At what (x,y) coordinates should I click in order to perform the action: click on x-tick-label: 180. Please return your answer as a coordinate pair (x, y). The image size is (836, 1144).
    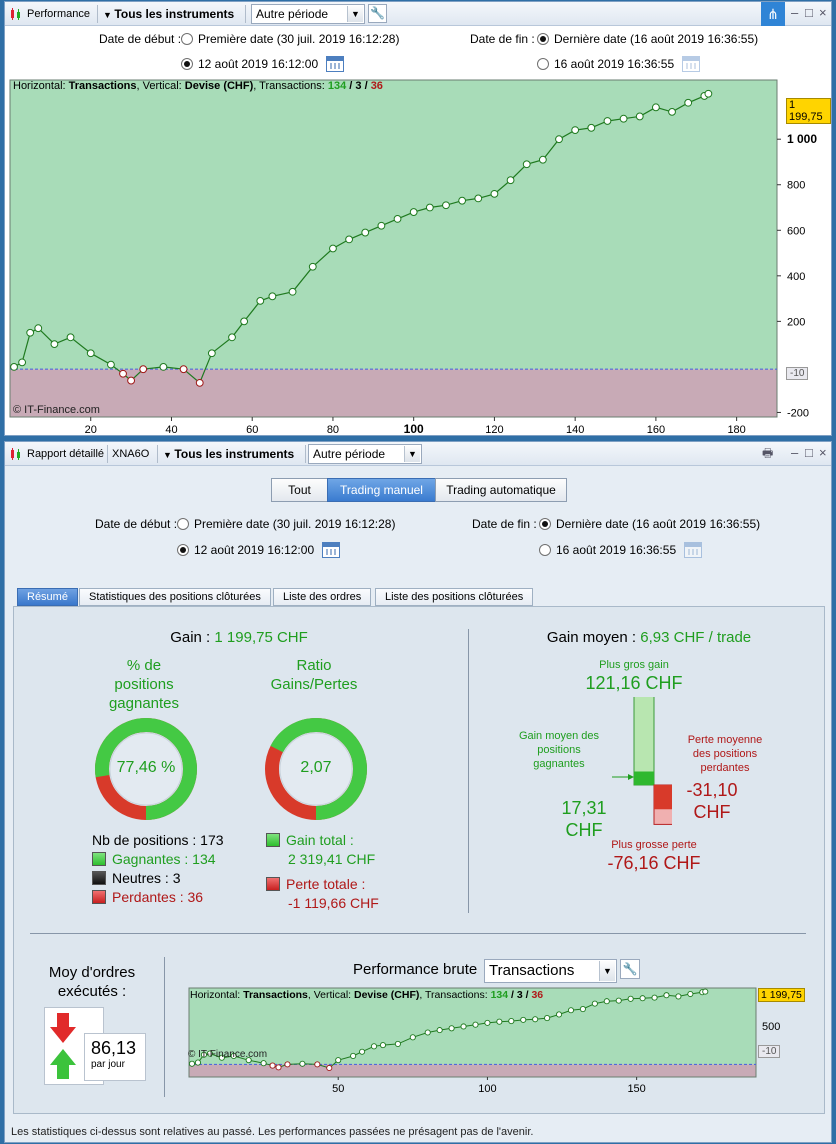
    Looking at the image, I should click on (736, 429).